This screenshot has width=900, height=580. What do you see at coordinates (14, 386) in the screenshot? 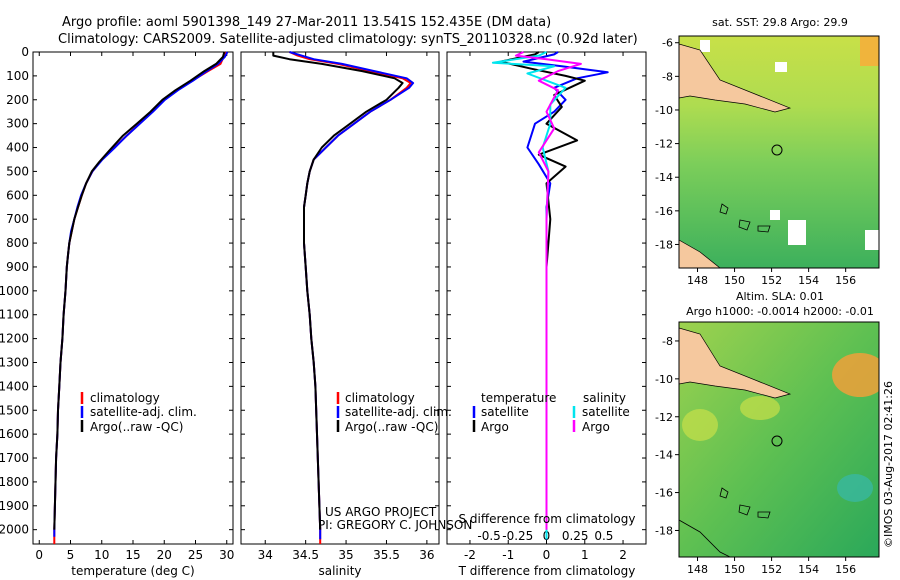
I see `depth-tick-label: 1400` at bounding box center [14, 386].